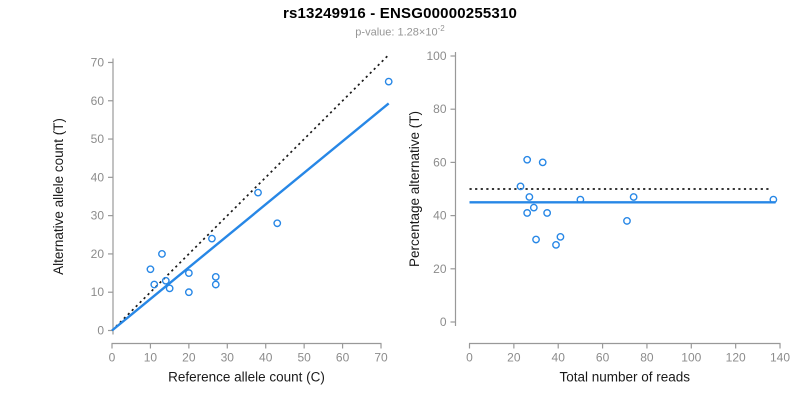 This screenshot has width=800, height=400. What do you see at coordinates (151, 358) in the screenshot?
I see `x-tick-label: 10` at bounding box center [151, 358].